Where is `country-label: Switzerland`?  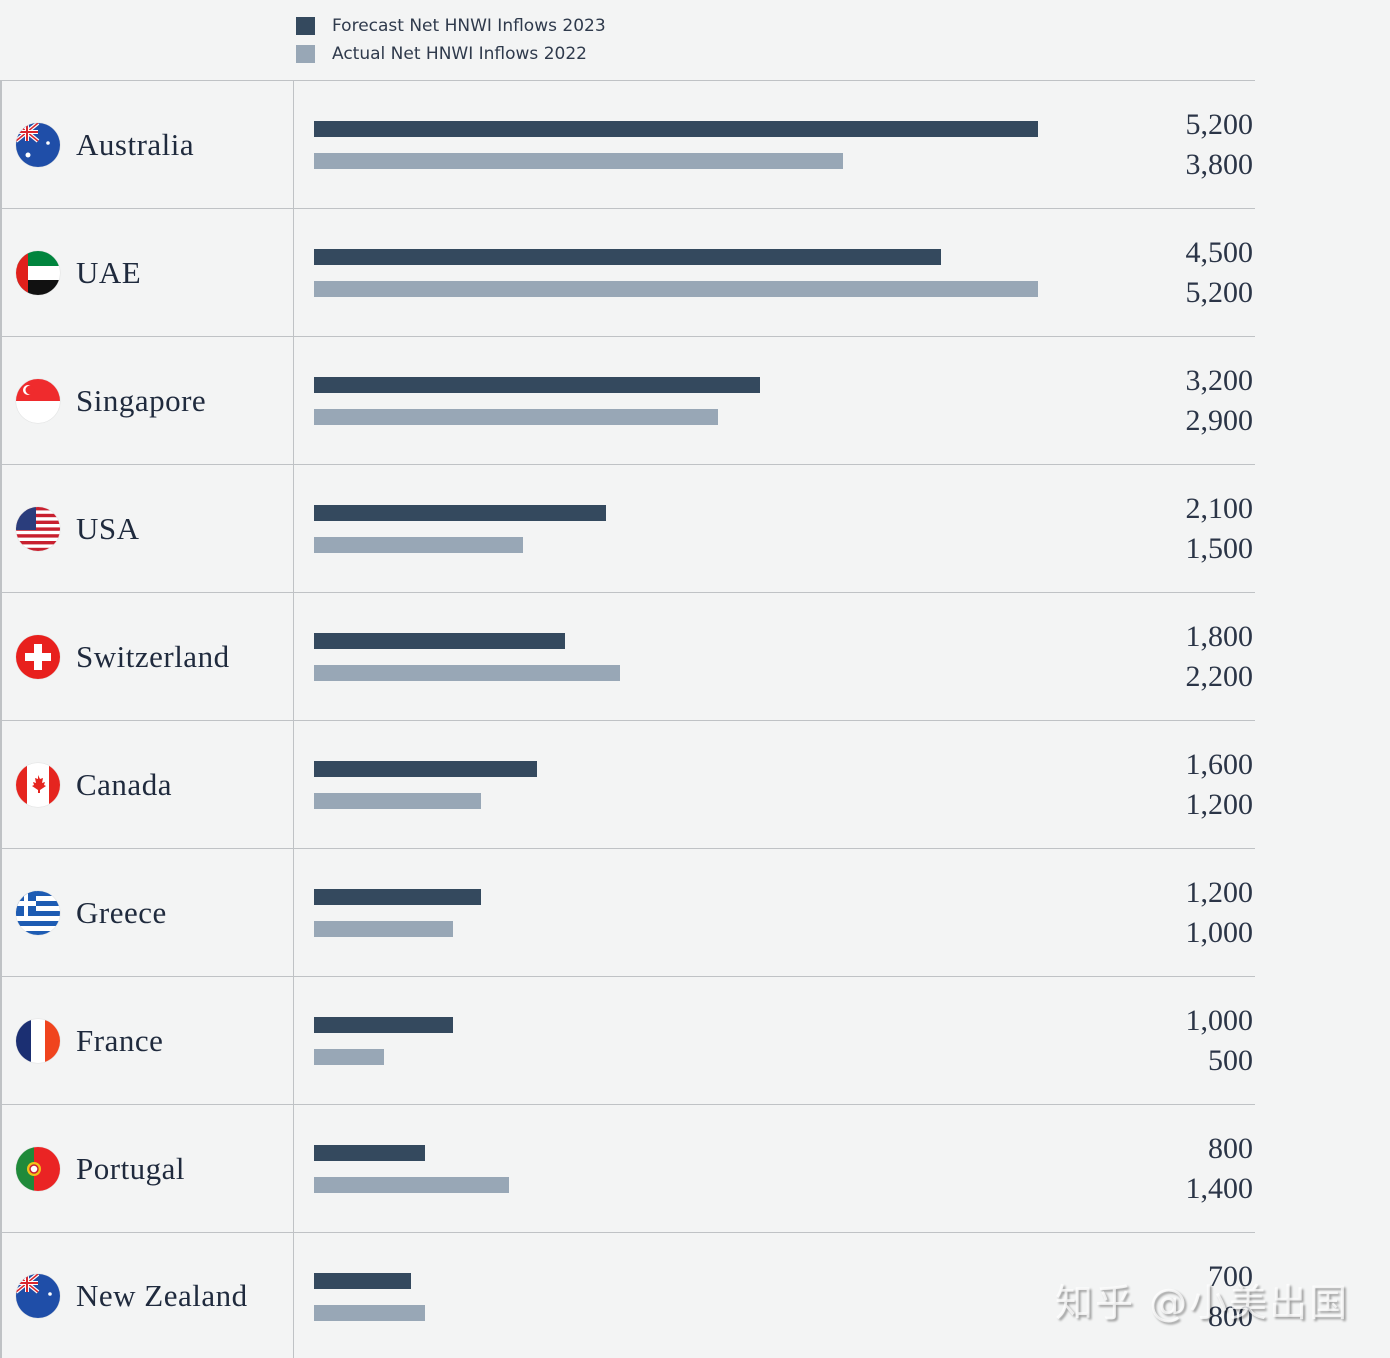
country-label: Switzerland is located at coordinates (153, 656).